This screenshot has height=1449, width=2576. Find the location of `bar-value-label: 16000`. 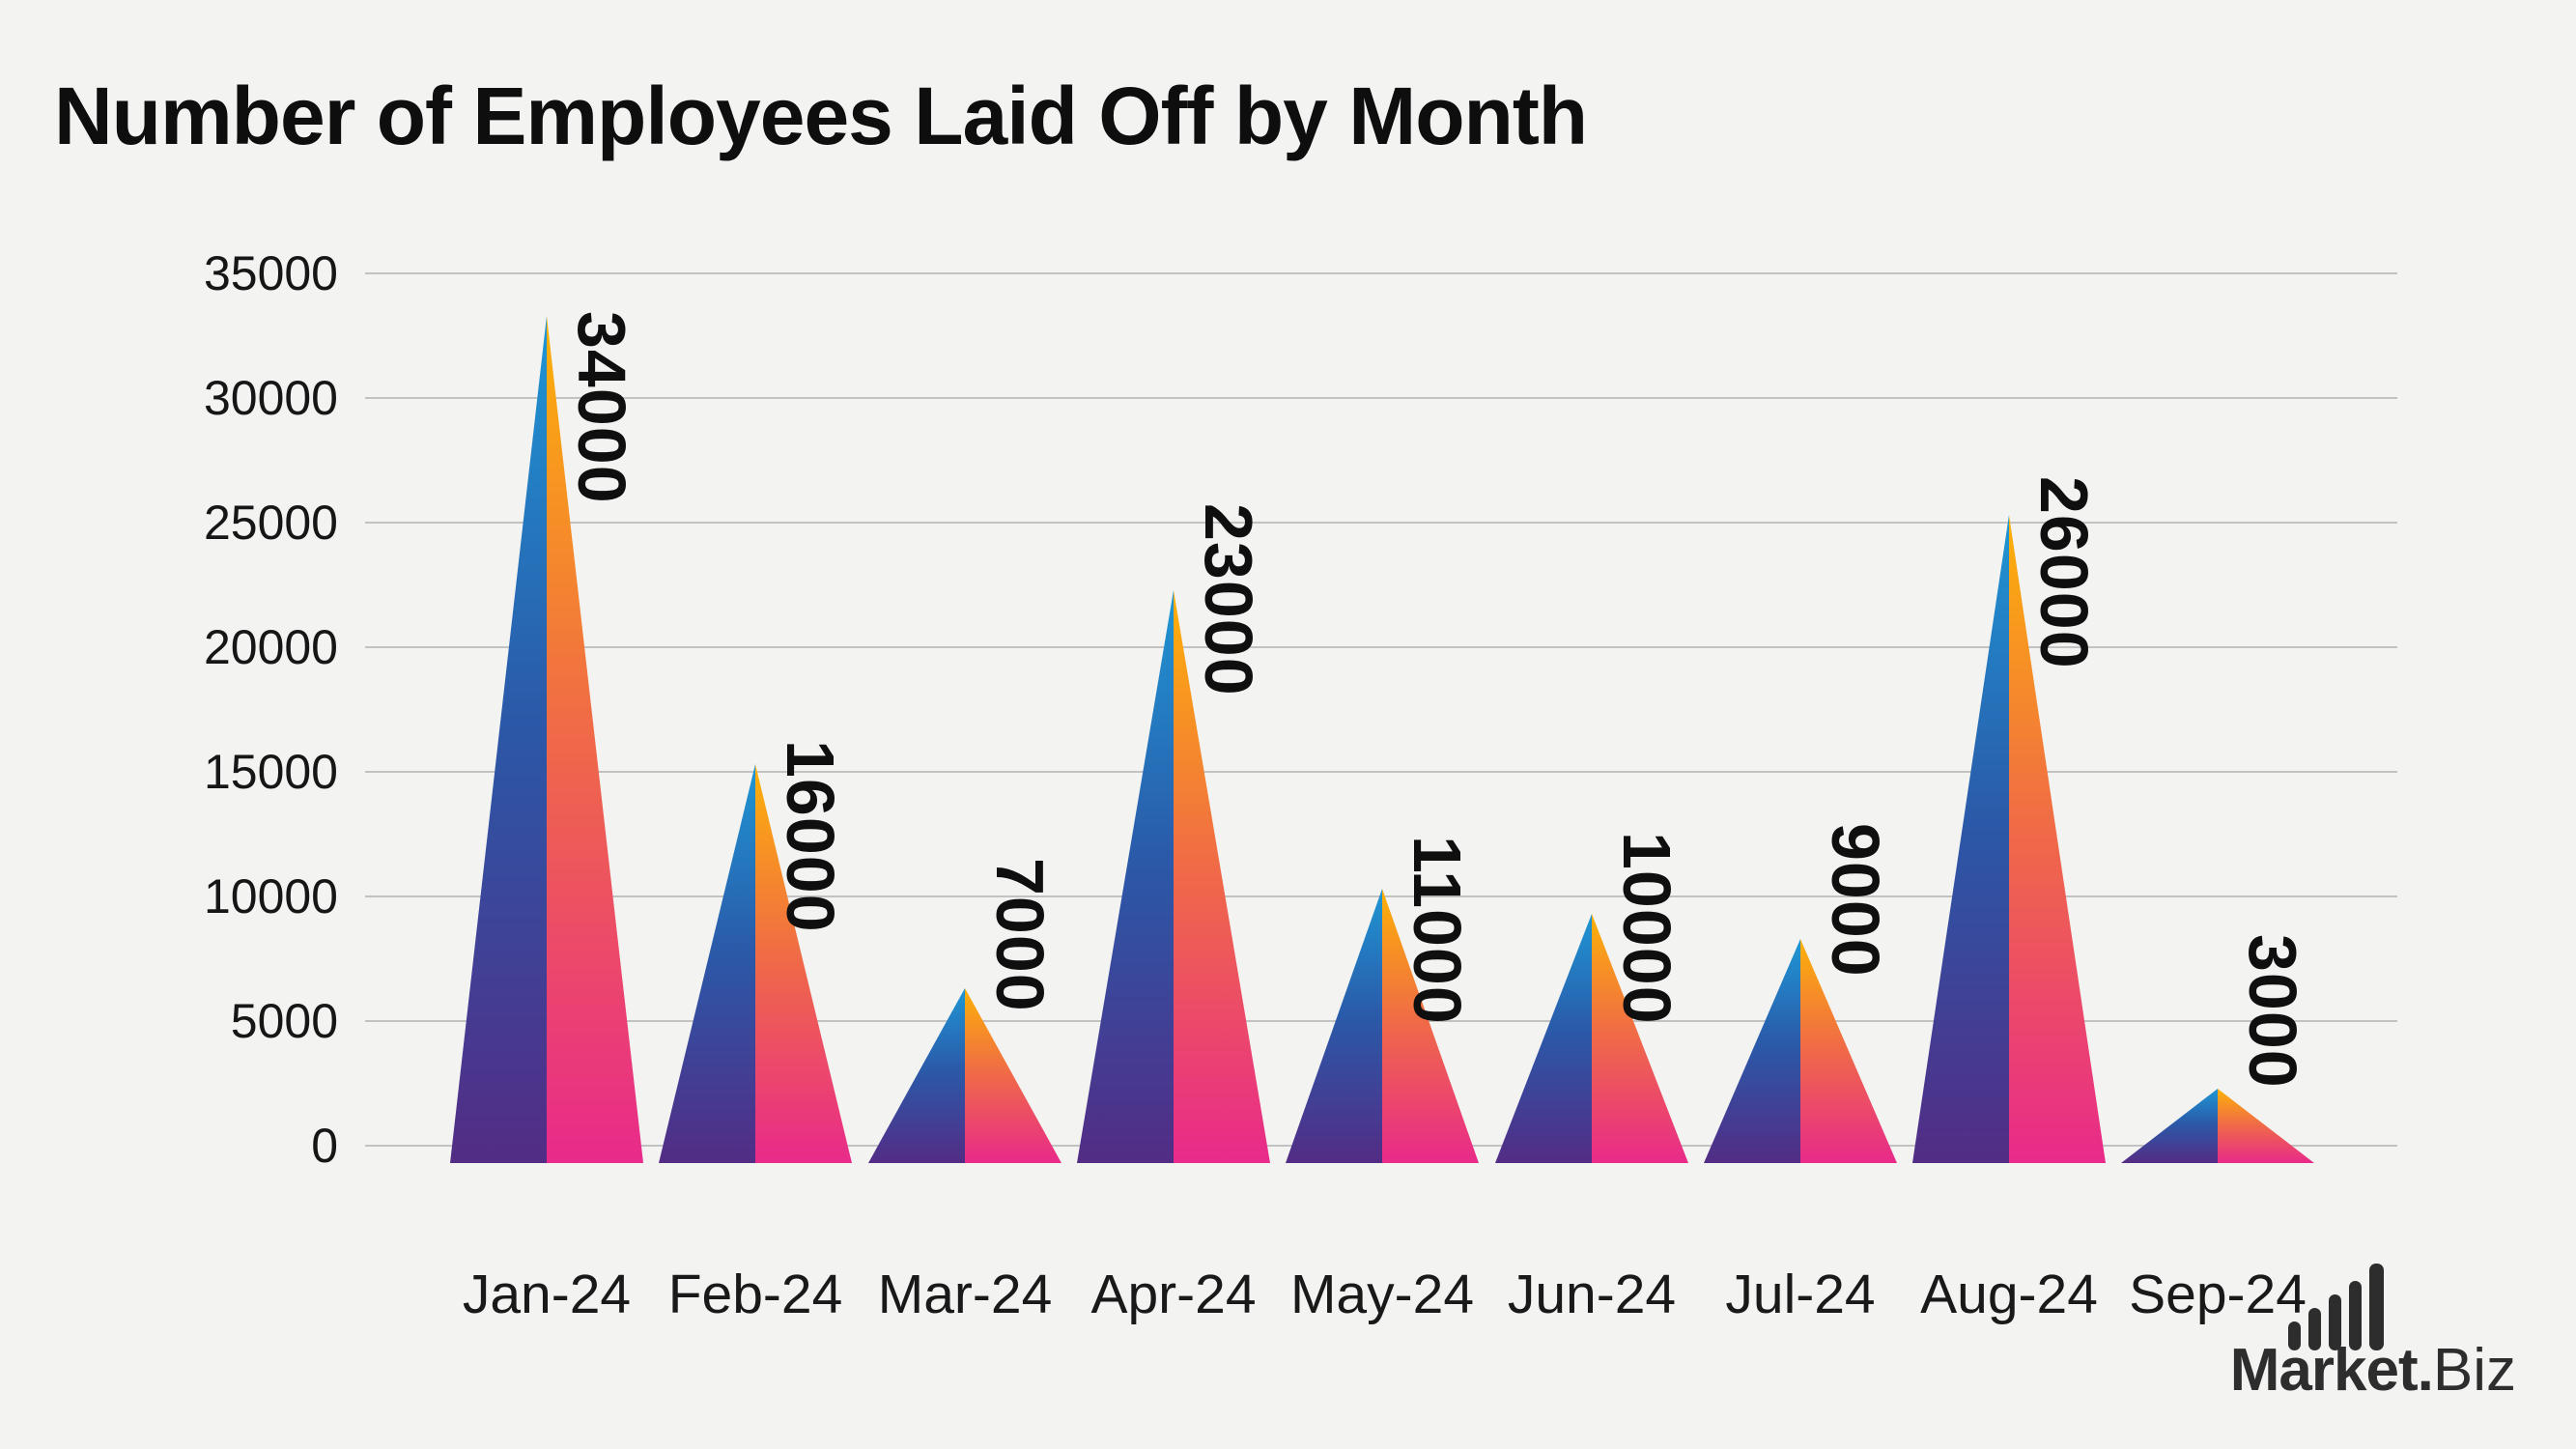

bar-value-label: 16000 is located at coordinates (810, 836).